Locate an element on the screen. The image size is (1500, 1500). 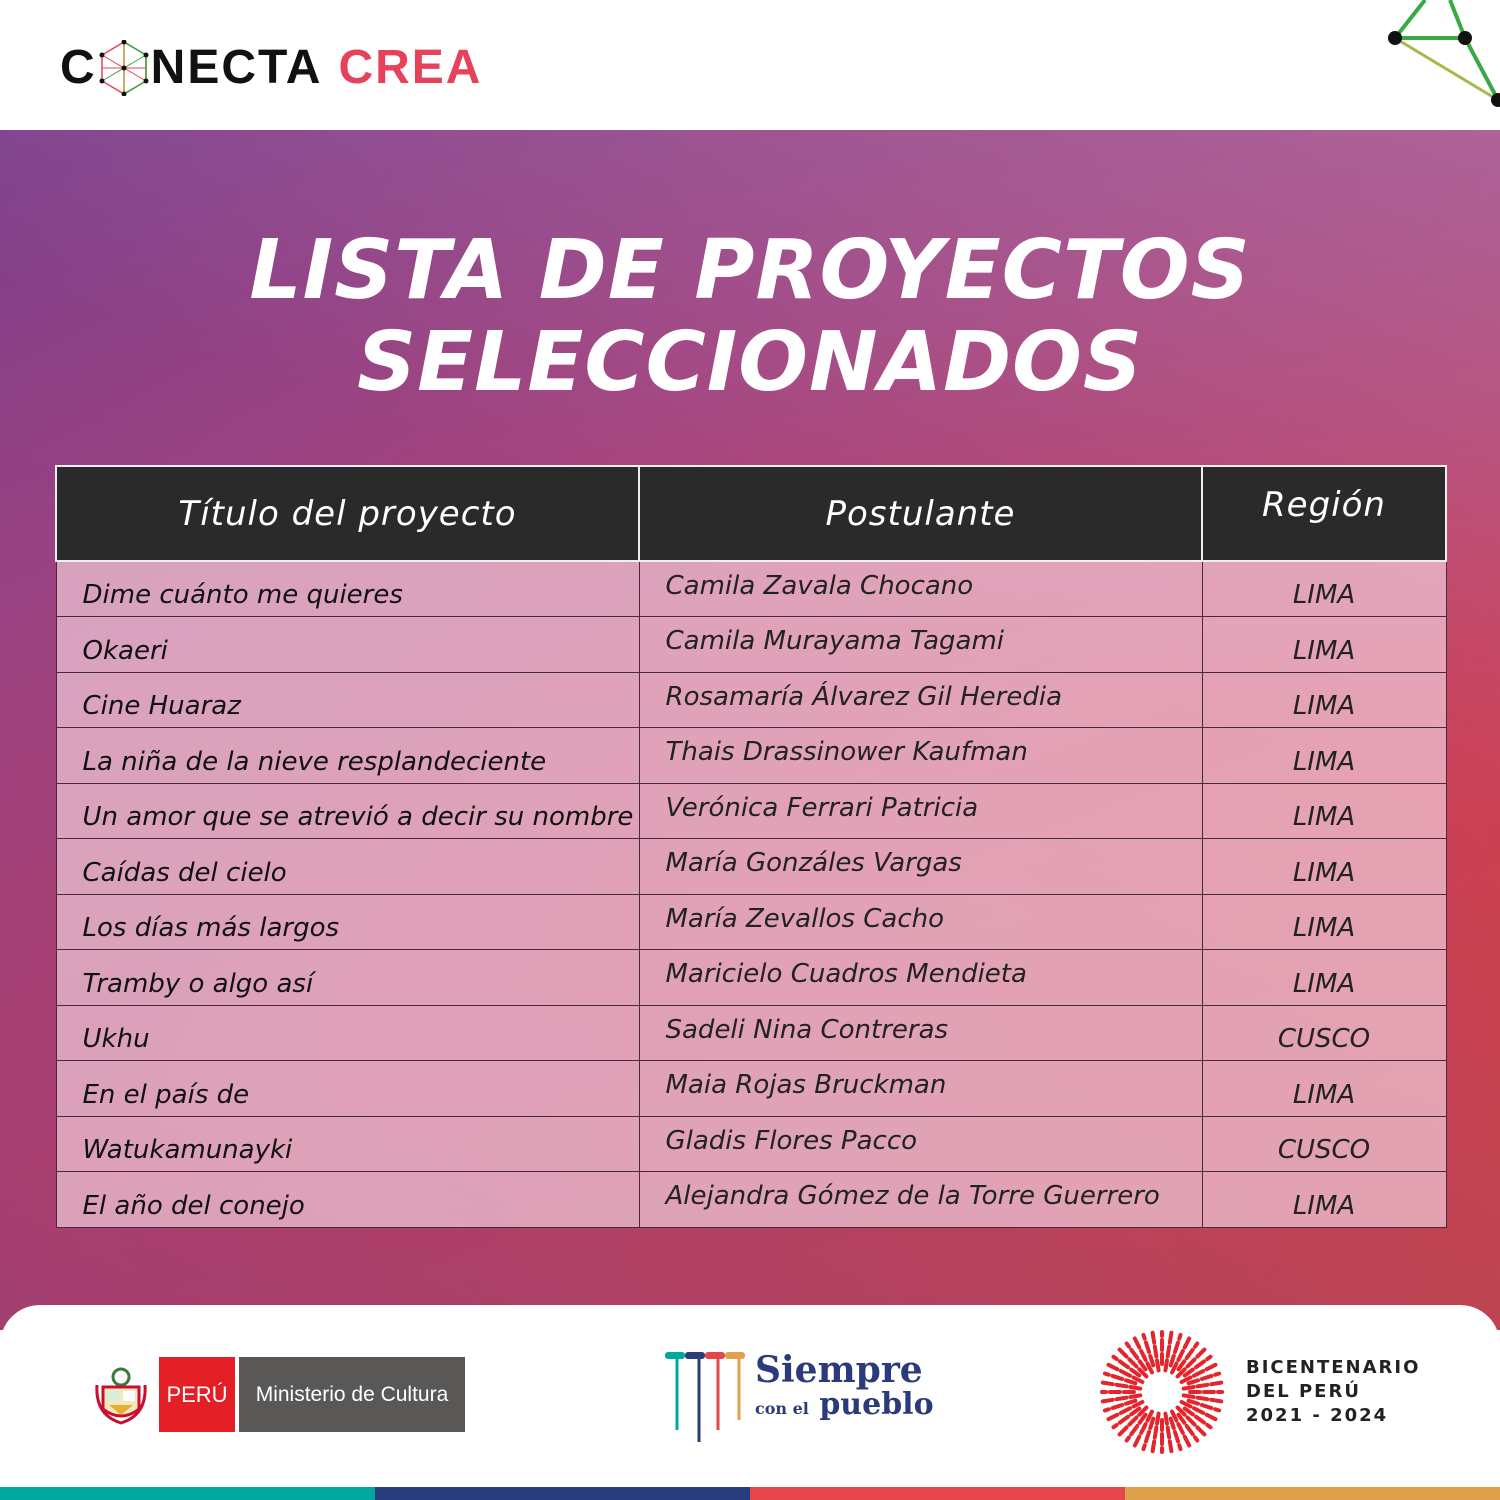
cell-titulo: Un amor que se atrevió a decir su nombre is located at coordinates (347, 810).